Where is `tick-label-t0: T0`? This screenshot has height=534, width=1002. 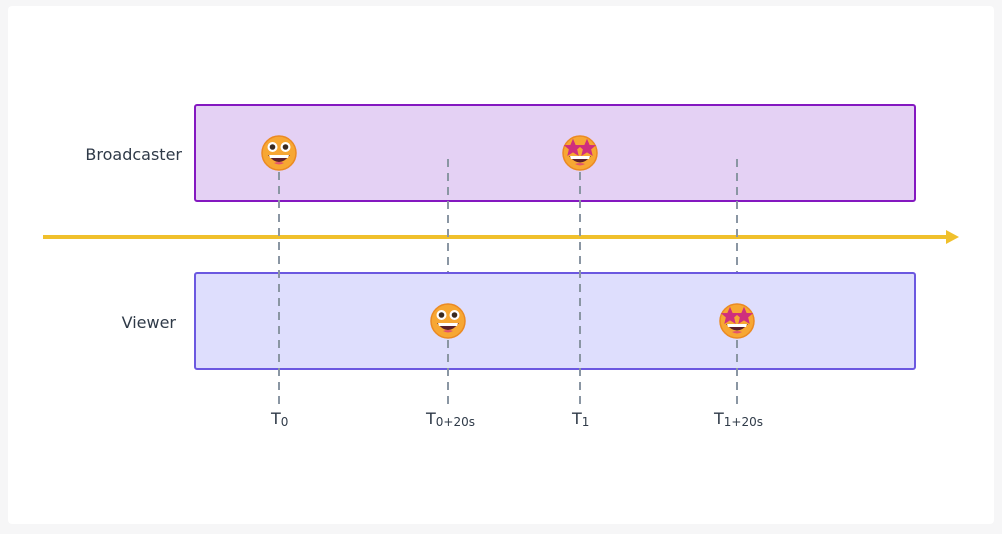
tick-label-t0: T0 is located at coordinates (279, 419).